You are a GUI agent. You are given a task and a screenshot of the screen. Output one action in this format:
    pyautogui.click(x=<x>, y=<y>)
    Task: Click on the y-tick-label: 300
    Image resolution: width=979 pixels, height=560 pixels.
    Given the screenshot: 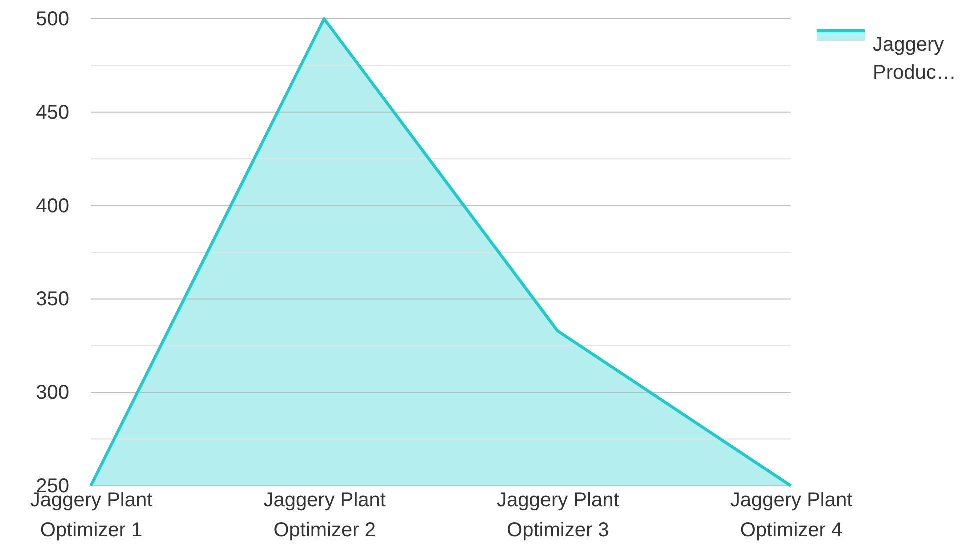 What is the action you would take?
    pyautogui.click(x=53, y=393)
    